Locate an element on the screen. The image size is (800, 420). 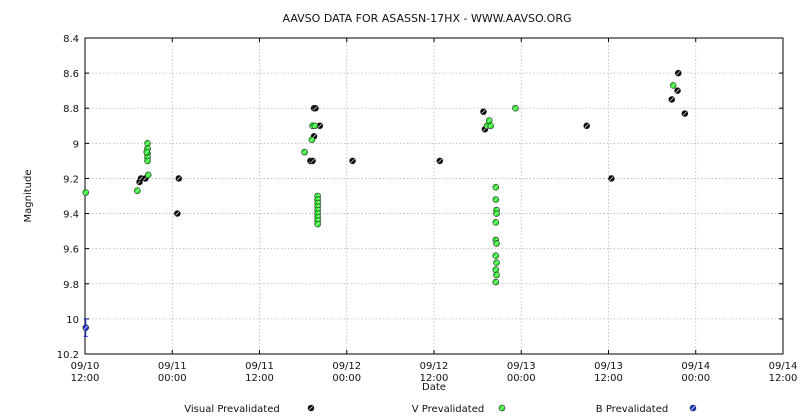
y-tick-label: 10 is located at coordinates (72, 320).